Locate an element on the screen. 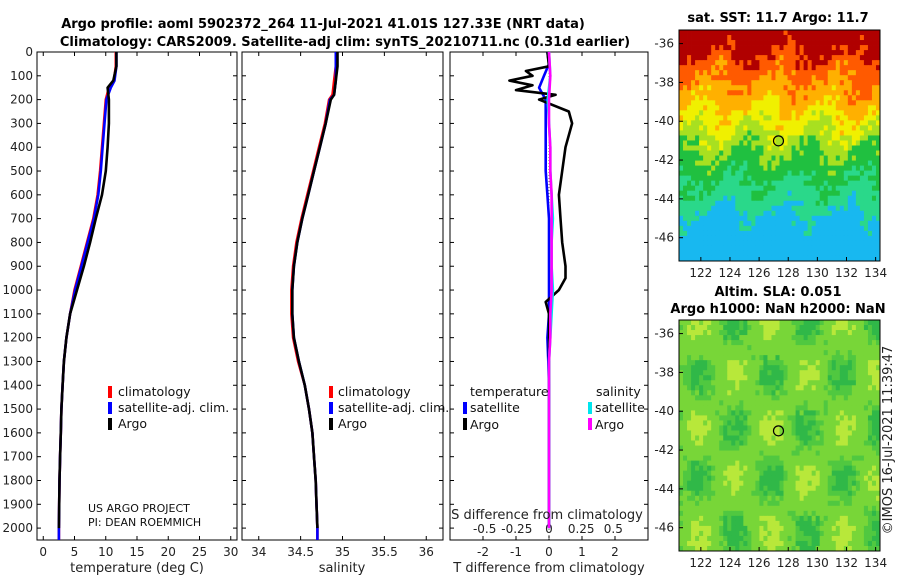  sst-map-panel: 122 124 126 128 130 132 134-36-38-40-42-44-46 is located at coordinates (770, 154).